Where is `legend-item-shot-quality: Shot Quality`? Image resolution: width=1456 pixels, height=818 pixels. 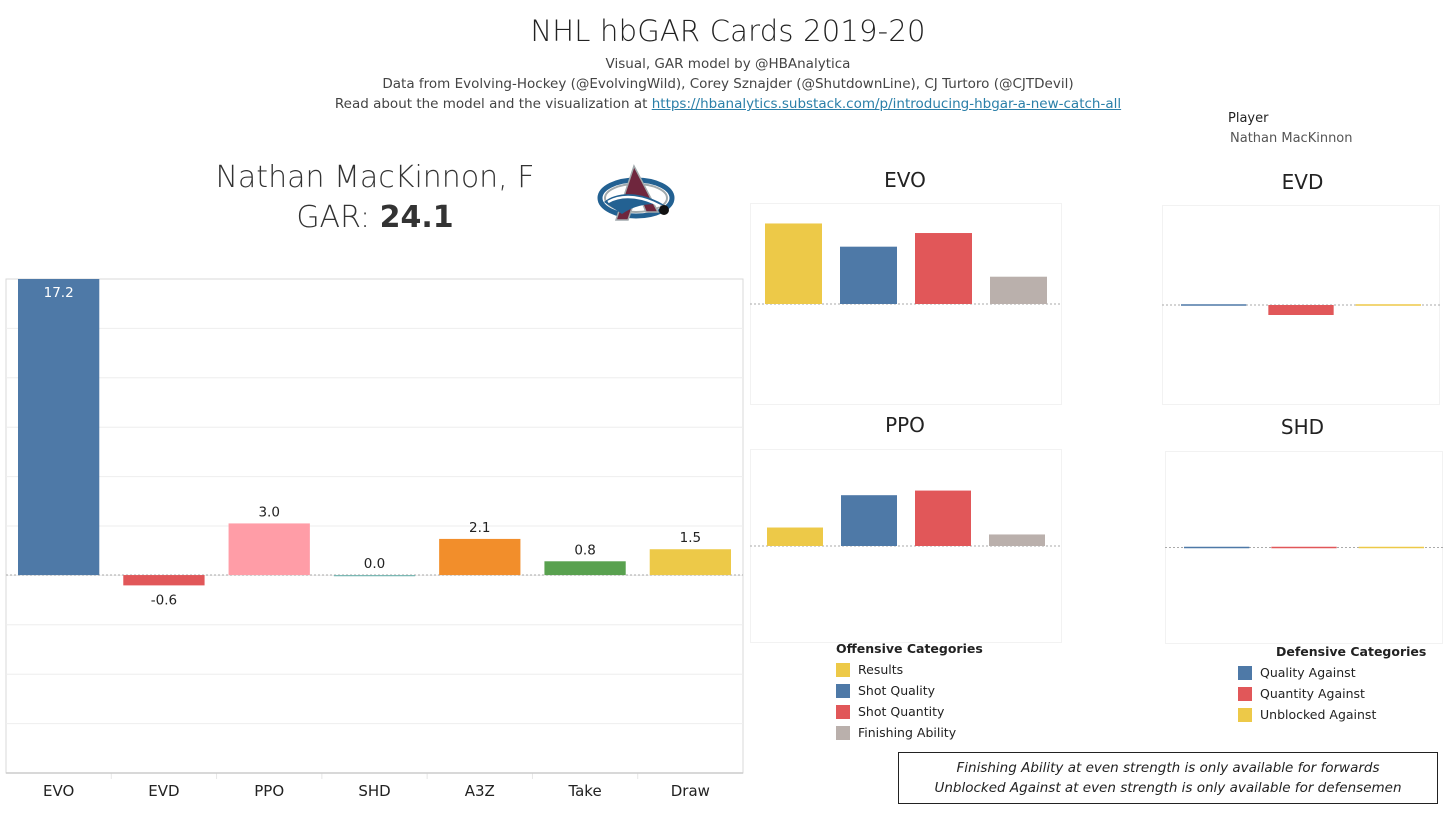
legend-item-shot-quality: Shot Quality is located at coordinates (909, 690).